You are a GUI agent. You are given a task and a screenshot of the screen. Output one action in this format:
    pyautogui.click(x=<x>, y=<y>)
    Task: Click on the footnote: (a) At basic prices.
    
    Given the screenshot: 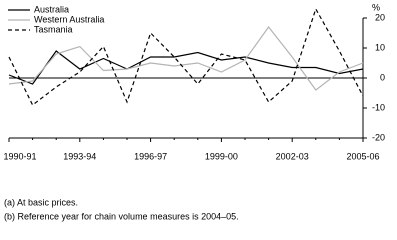 What is the action you would take?
    pyautogui.click(x=41, y=202)
    